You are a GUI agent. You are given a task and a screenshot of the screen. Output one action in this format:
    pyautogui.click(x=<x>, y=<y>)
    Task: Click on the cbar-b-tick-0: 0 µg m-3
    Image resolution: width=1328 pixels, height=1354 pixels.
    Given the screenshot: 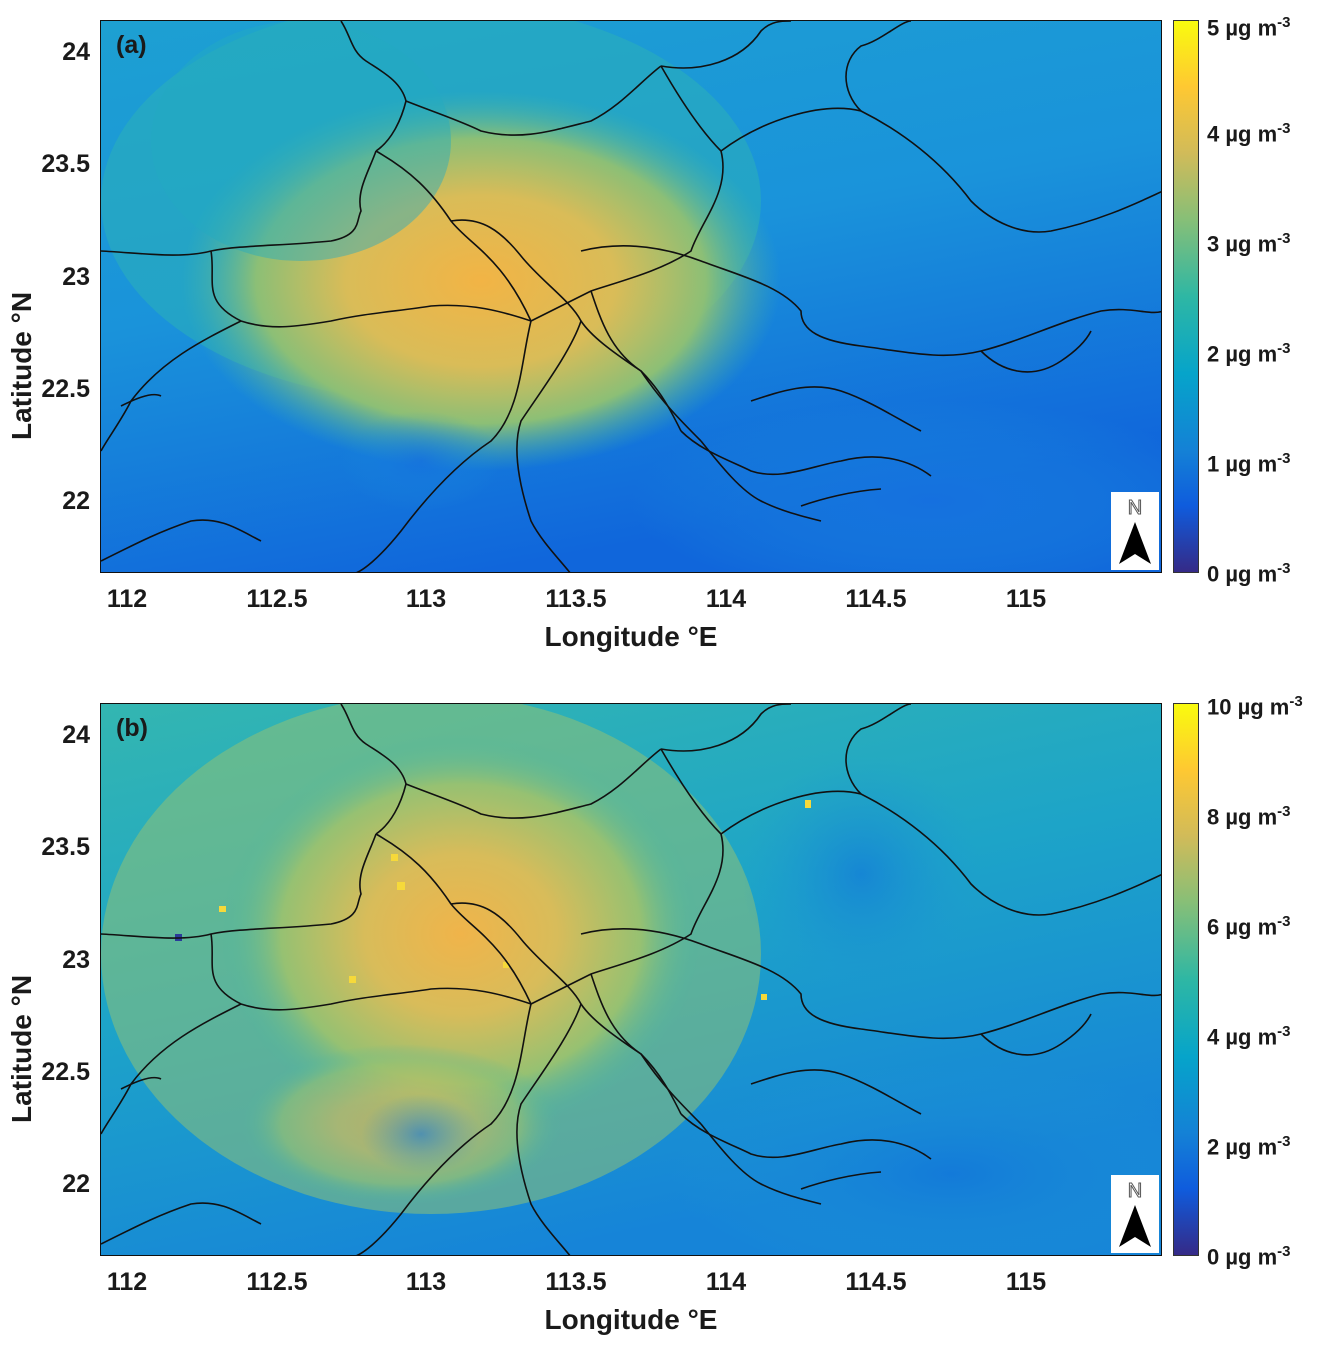 What is the action you would take?
    pyautogui.click(x=1249, y=1256)
    